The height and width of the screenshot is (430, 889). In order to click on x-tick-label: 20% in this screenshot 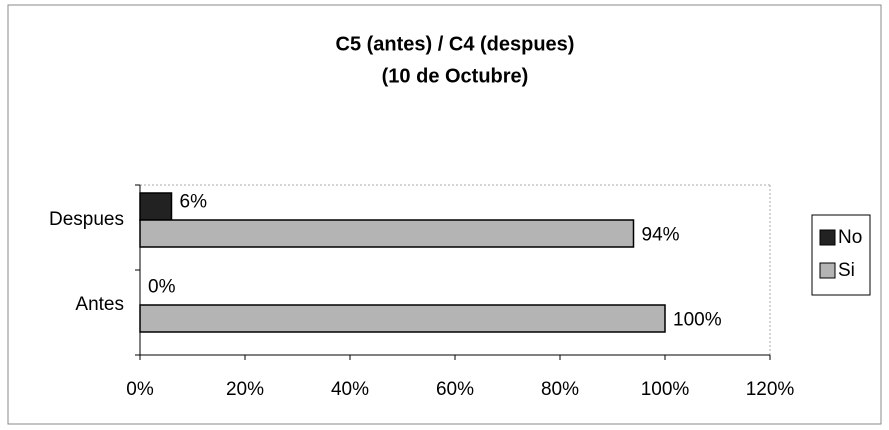, I will do `click(245, 389)`.